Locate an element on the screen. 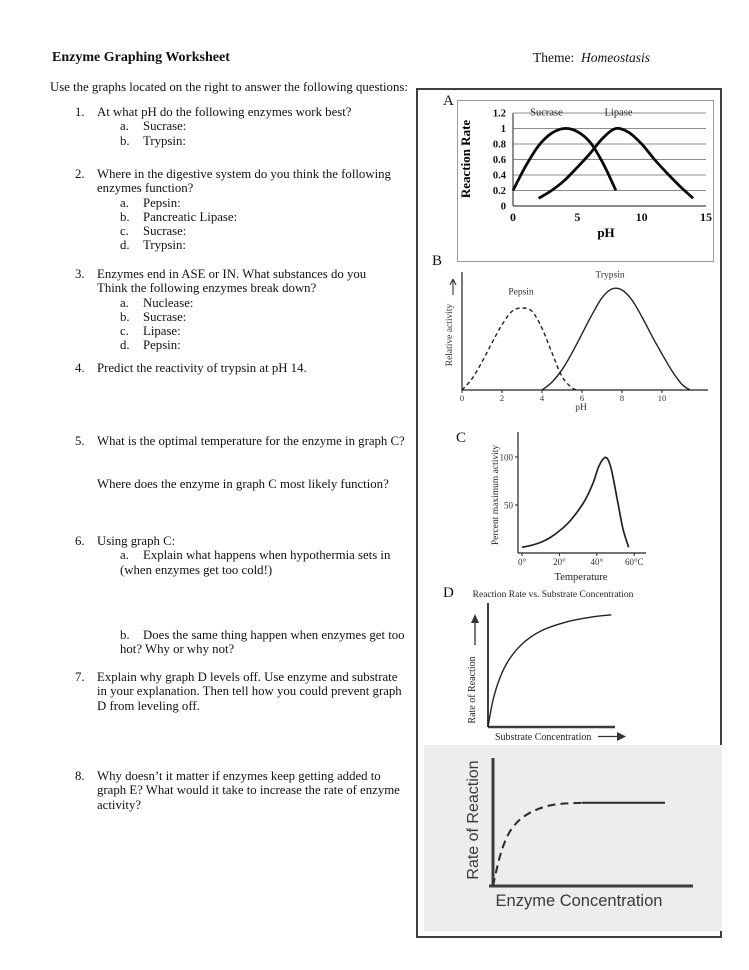  series-trypsin is located at coordinates (616, 339).